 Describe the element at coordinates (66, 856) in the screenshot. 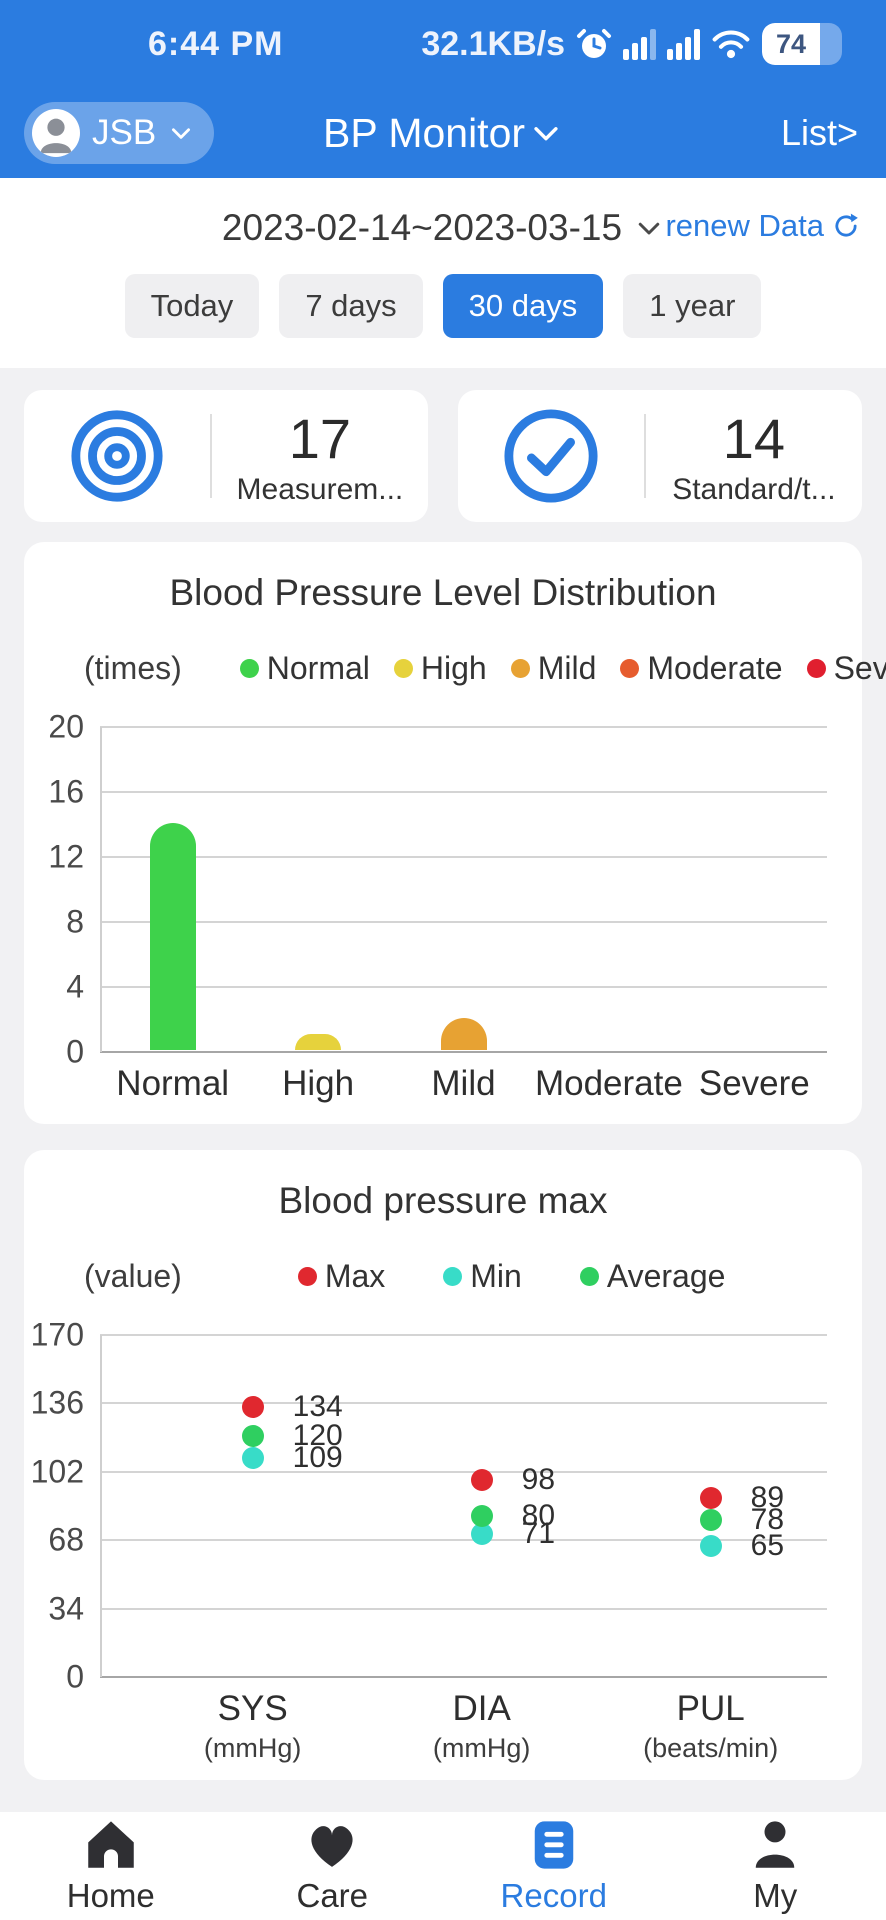

I see `y-tick-12: 12` at that location.